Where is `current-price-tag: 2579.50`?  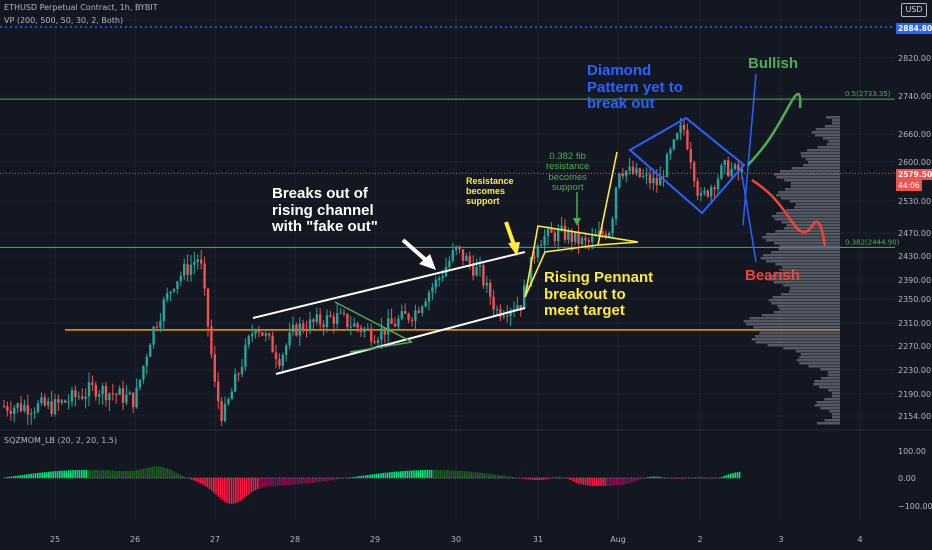
current-price-tag: 2579.50 is located at coordinates (914, 174).